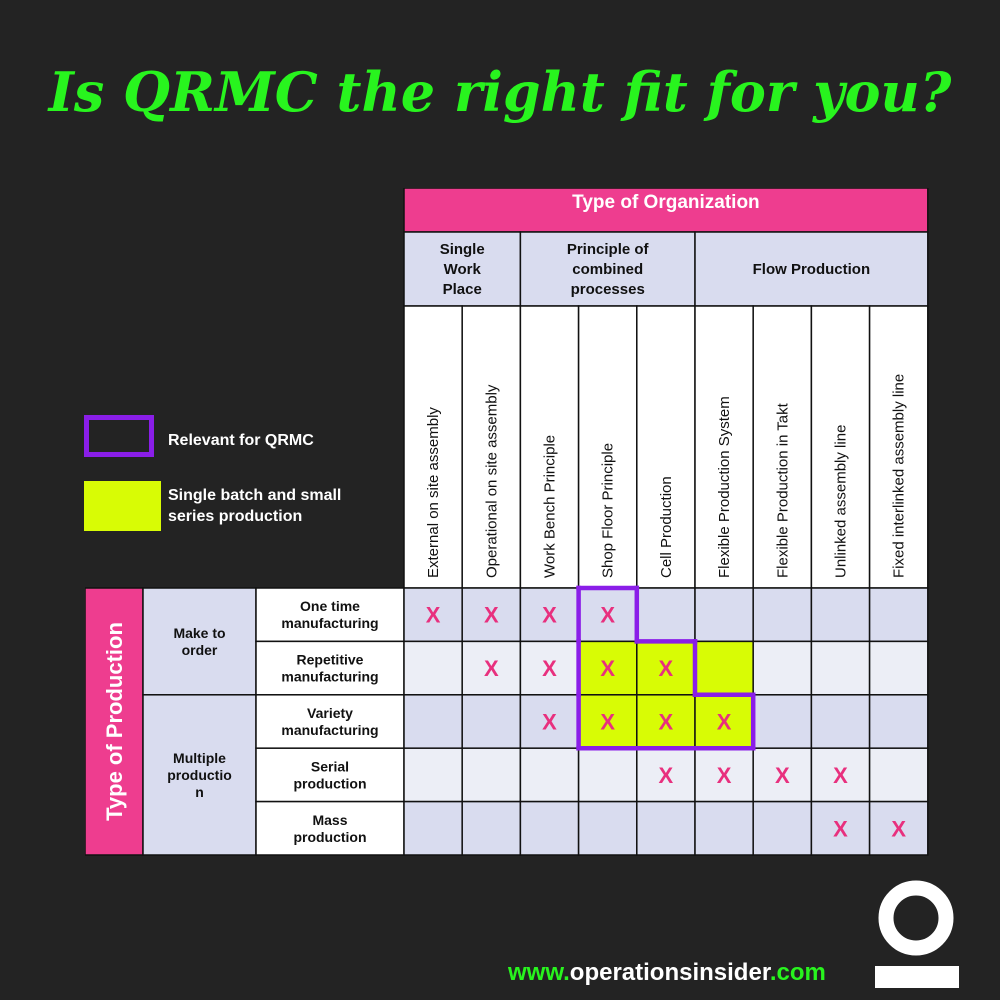 This screenshot has width=1000, height=1000. I want to click on org-group-label: Single Work Place, so click(462, 269).